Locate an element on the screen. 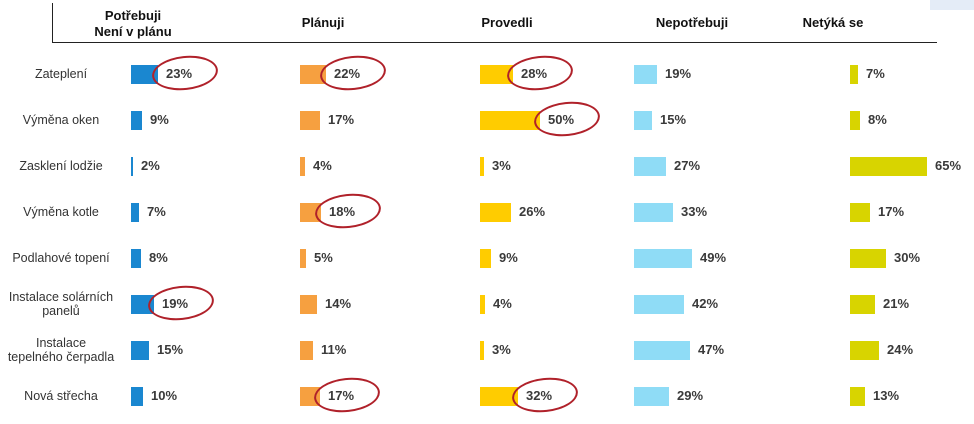 The height and width of the screenshot is (424, 974). data-label: 13% is located at coordinates (886, 395).